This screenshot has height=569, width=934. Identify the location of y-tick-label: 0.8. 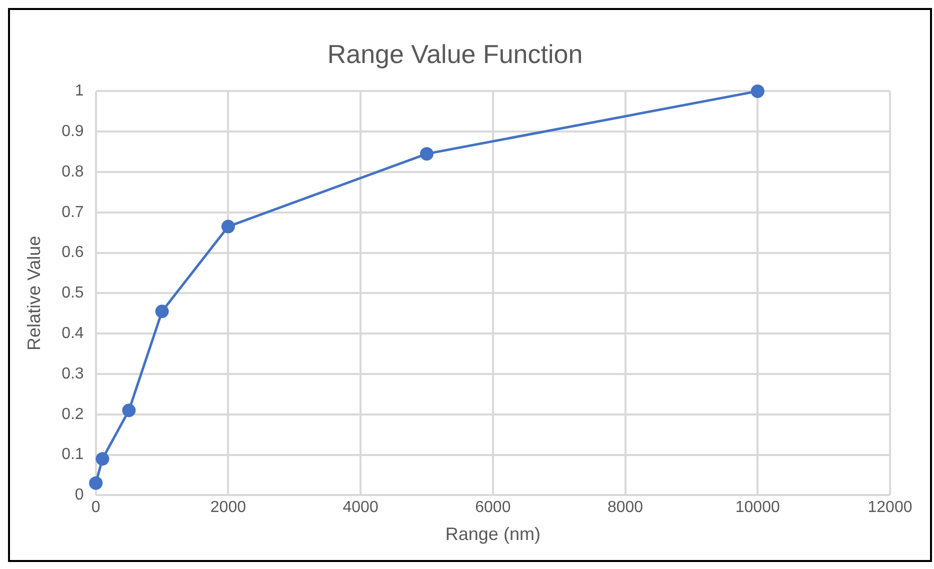
(73, 171).